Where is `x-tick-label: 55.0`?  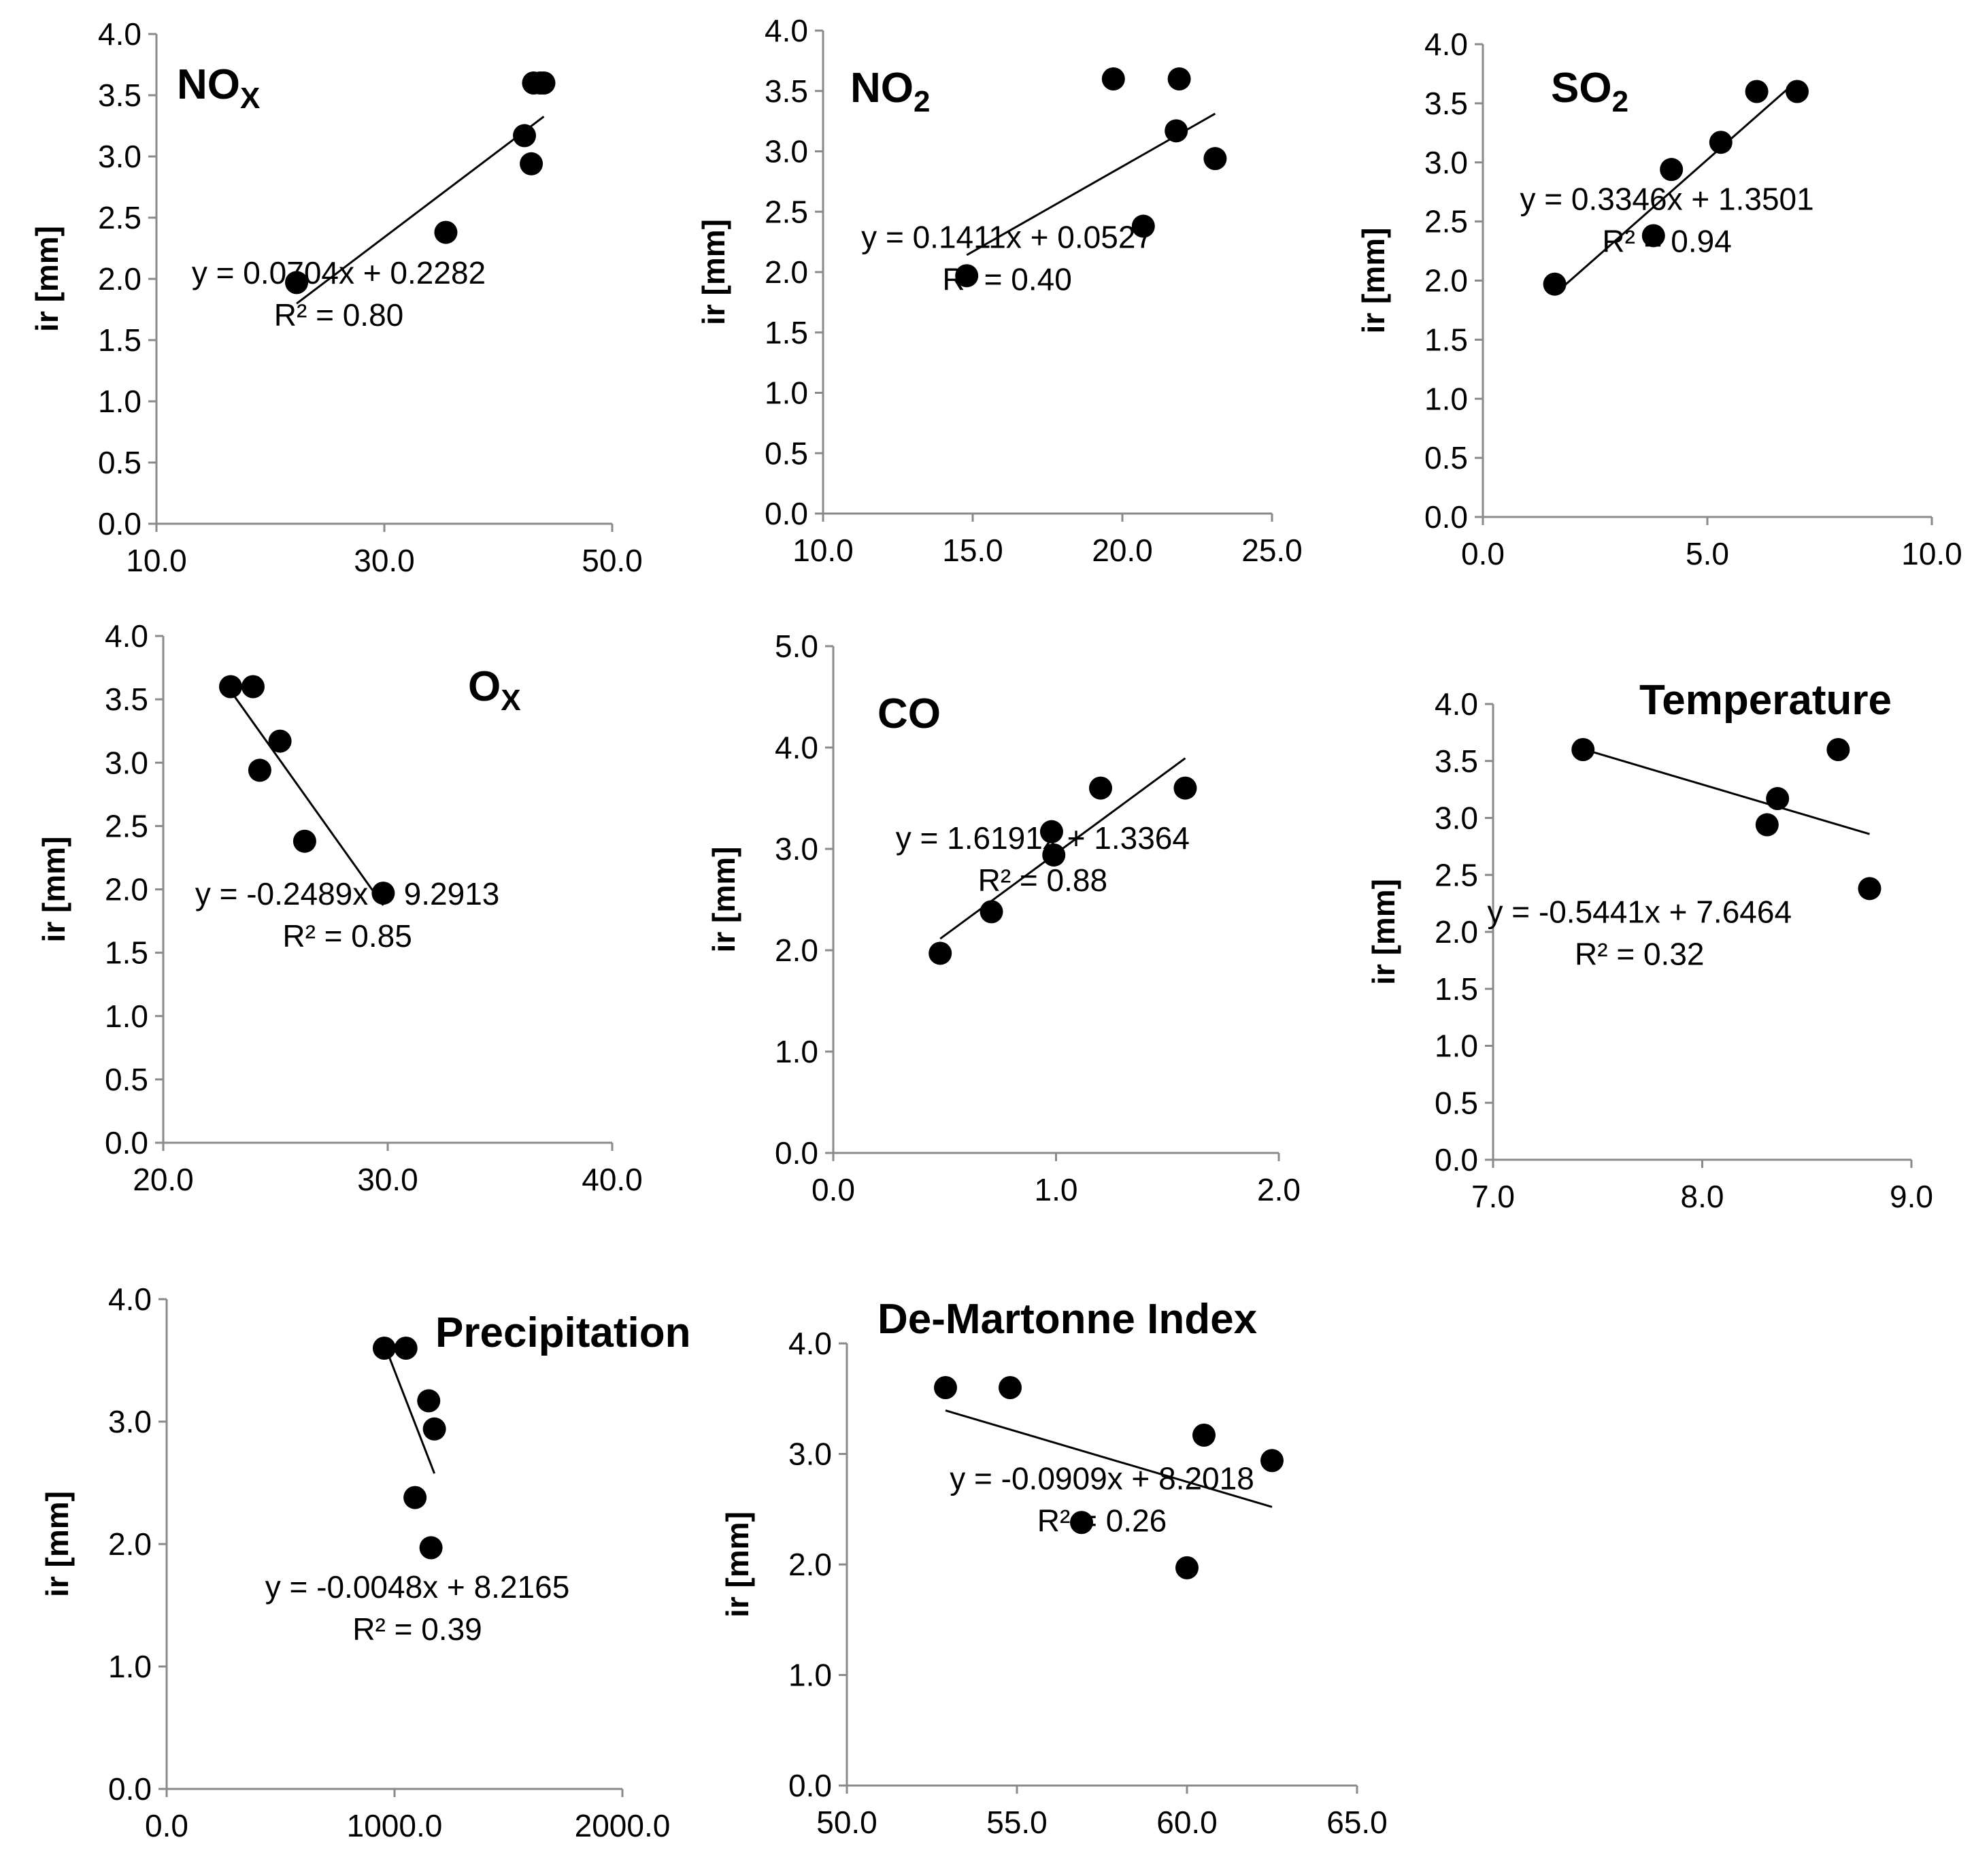 x-tick-label: 55.0 is located at coordinates (1017, 1822).